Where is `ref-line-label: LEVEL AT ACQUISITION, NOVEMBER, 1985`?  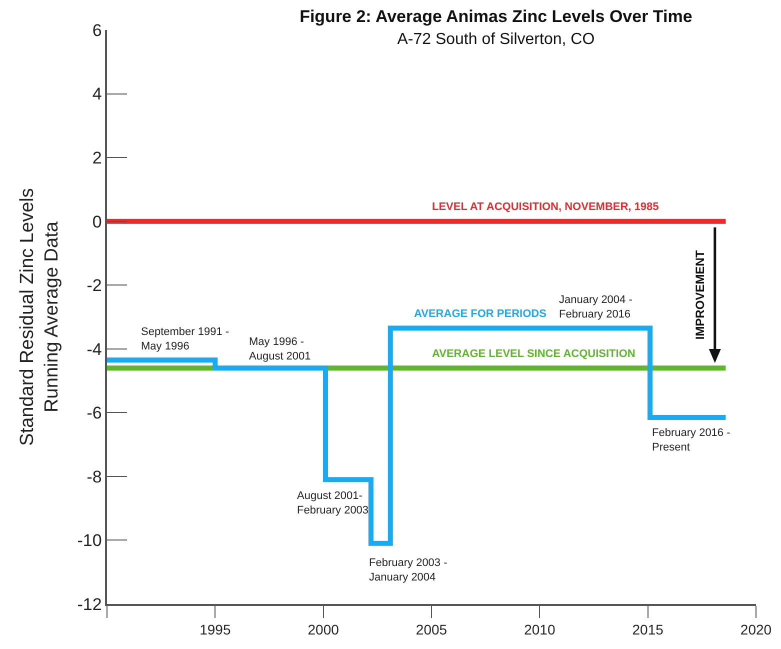
ref-line-label: LEVEL AT ACQUISITION, NOVEMBER, 1985 is located at coordinates (545, 207).